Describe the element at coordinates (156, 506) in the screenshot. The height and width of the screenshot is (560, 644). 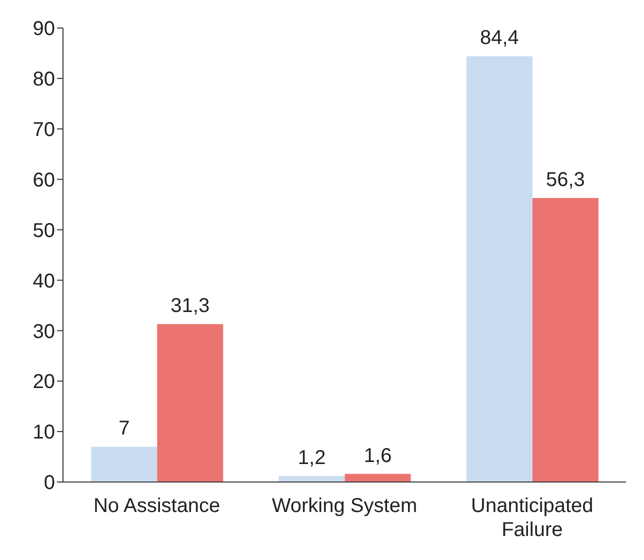
I see `x-tick-label: No Assistance` at that location.